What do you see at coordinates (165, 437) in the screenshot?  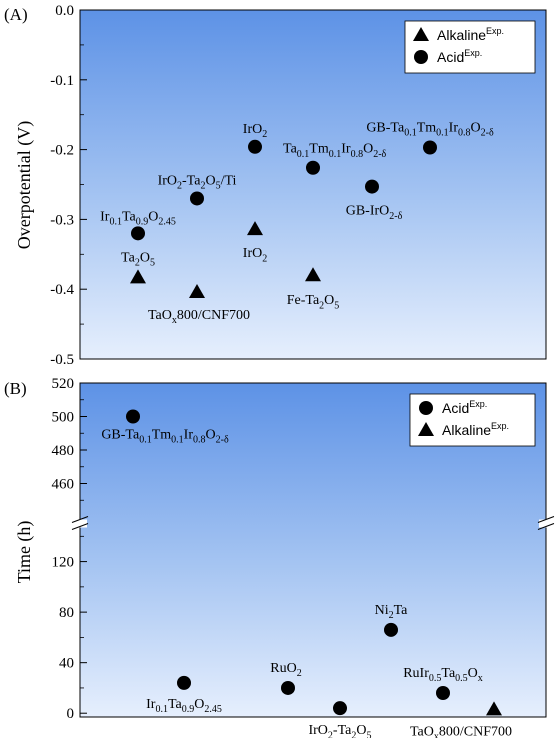 I see `data-label-b: GB-Ta0.1Tm0.1Ir0.8O2-δ` at bounding box center [165, 437].